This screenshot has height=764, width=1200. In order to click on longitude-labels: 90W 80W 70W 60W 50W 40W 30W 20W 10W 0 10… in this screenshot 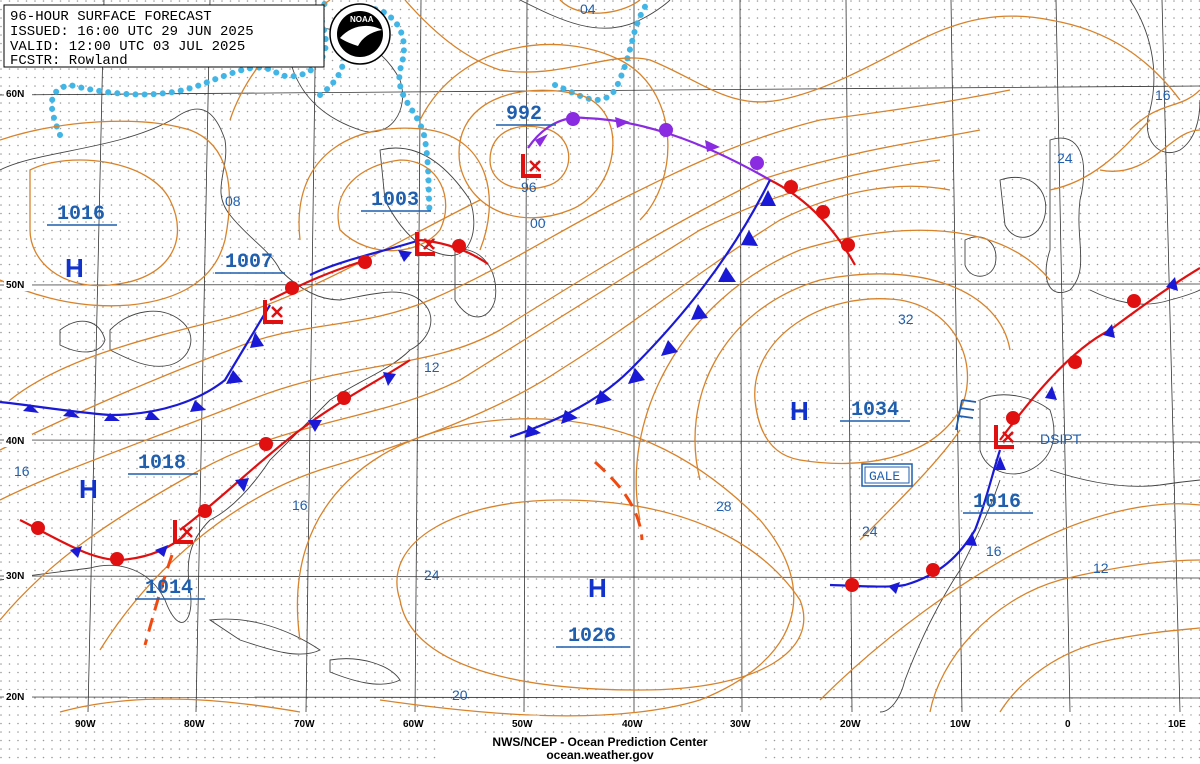, I will do `click(634, 723)`.